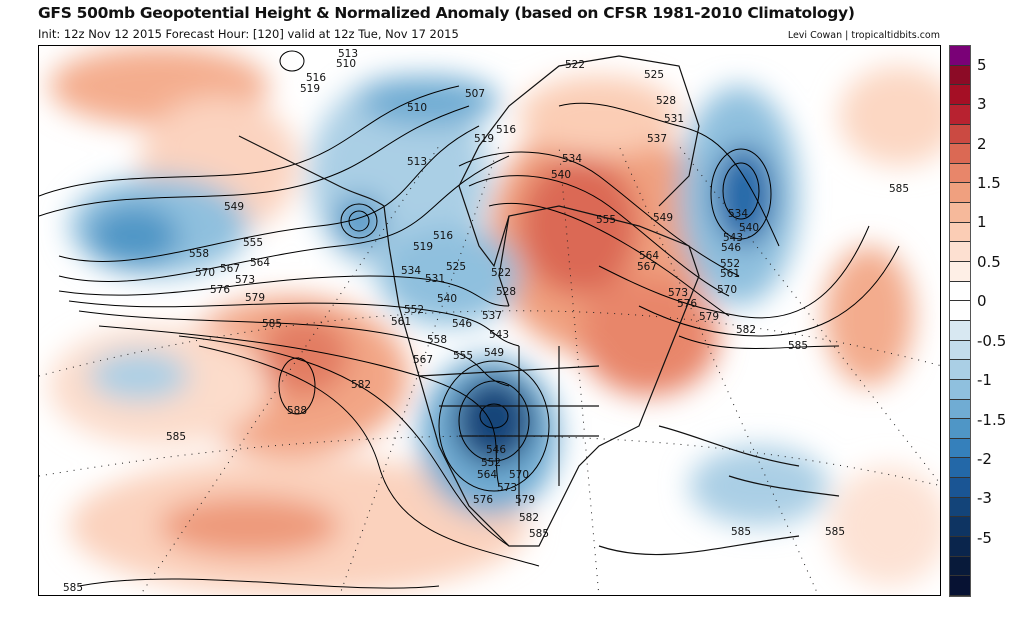  Describe the element at coordinates (863, 35) in the screenshot. I see `credit-text: Levi Cowan | tropicaltidbits.com` at that location.